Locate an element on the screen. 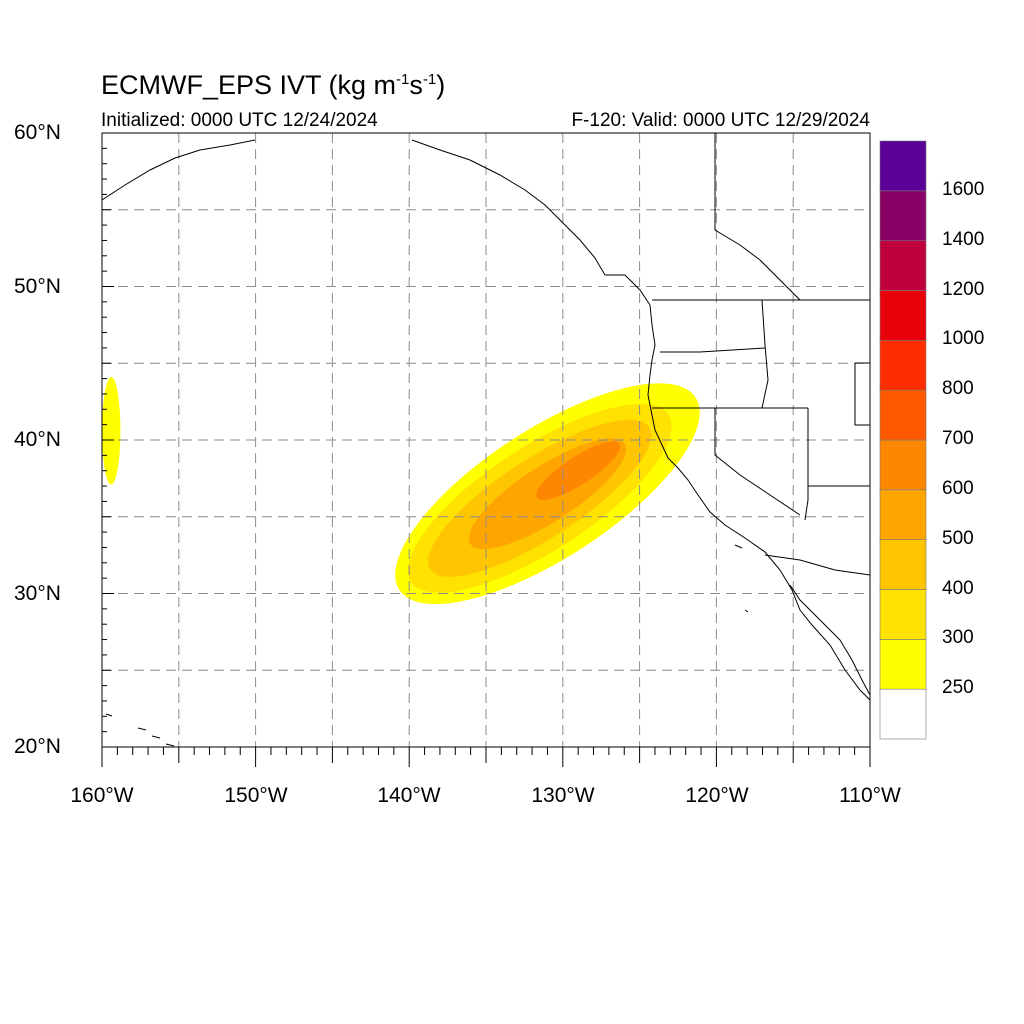  utah-border is located at coordinates (862, 394).